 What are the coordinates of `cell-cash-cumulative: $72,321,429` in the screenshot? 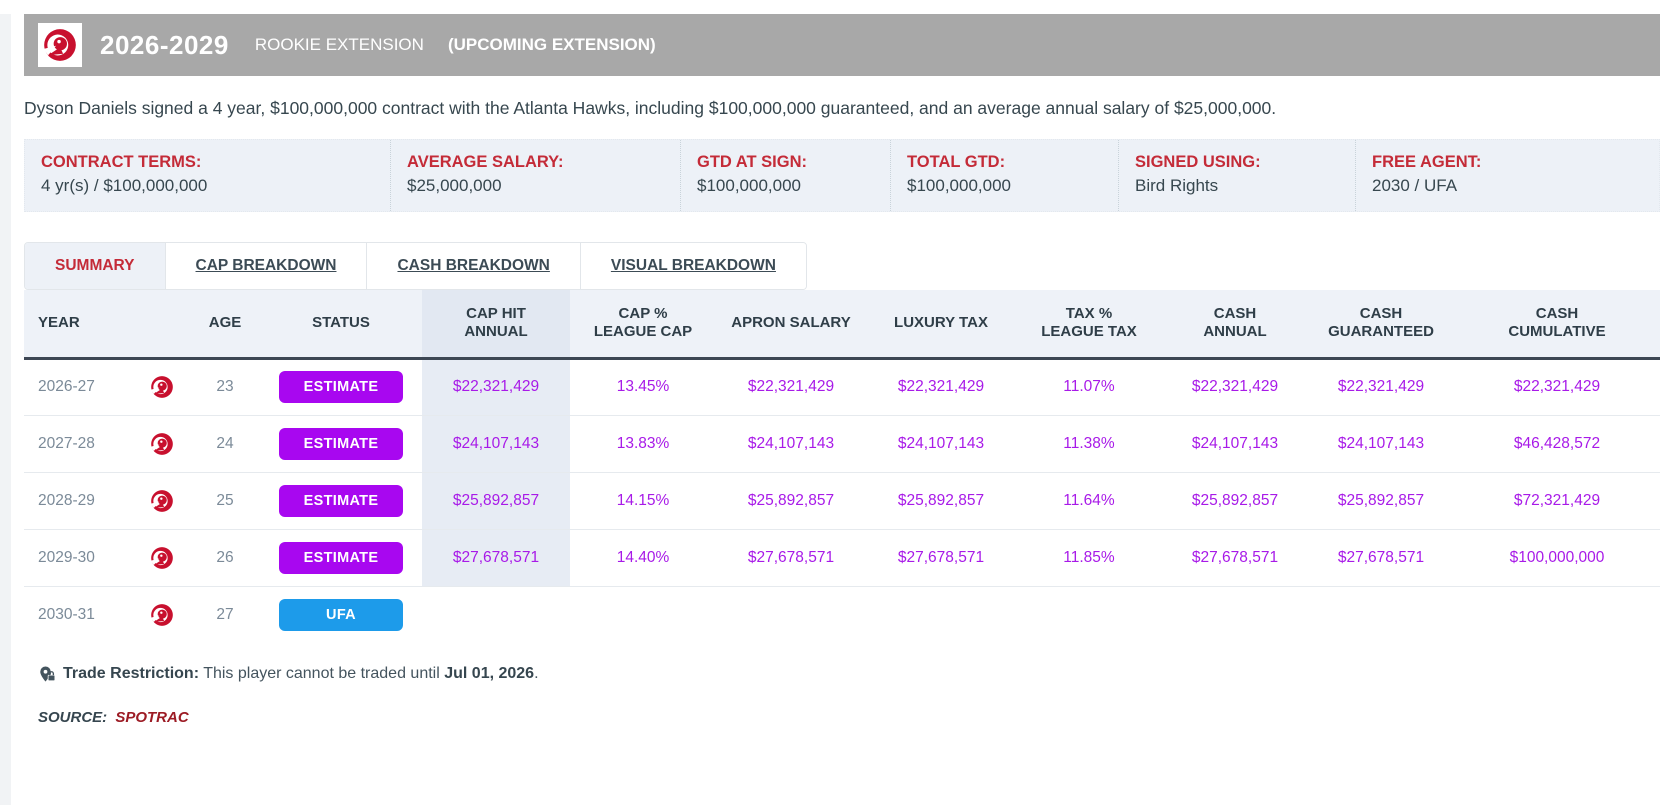 It's located at (1557, 501).